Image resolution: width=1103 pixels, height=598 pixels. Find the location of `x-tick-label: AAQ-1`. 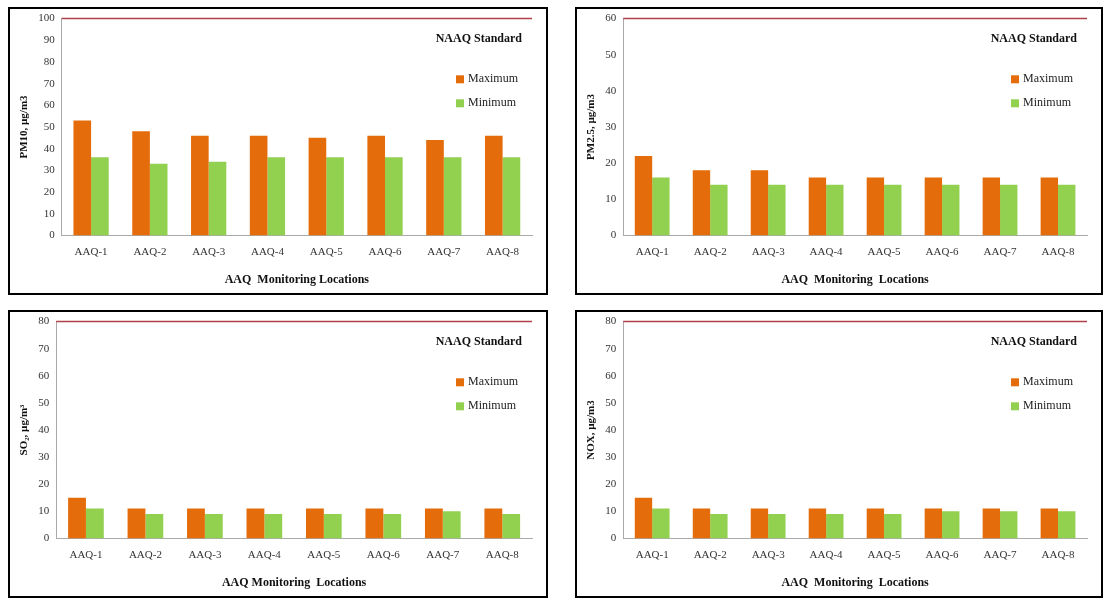

x-tick-label: AAQ-1 is located at coordinates (652, 553).